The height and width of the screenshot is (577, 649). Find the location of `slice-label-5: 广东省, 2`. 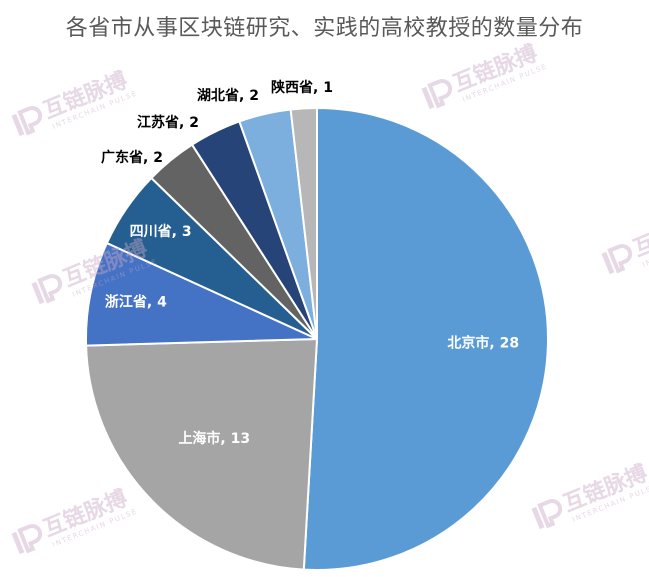

slice-label-5: 广东省, 2 is located at coordinates (132, 157).